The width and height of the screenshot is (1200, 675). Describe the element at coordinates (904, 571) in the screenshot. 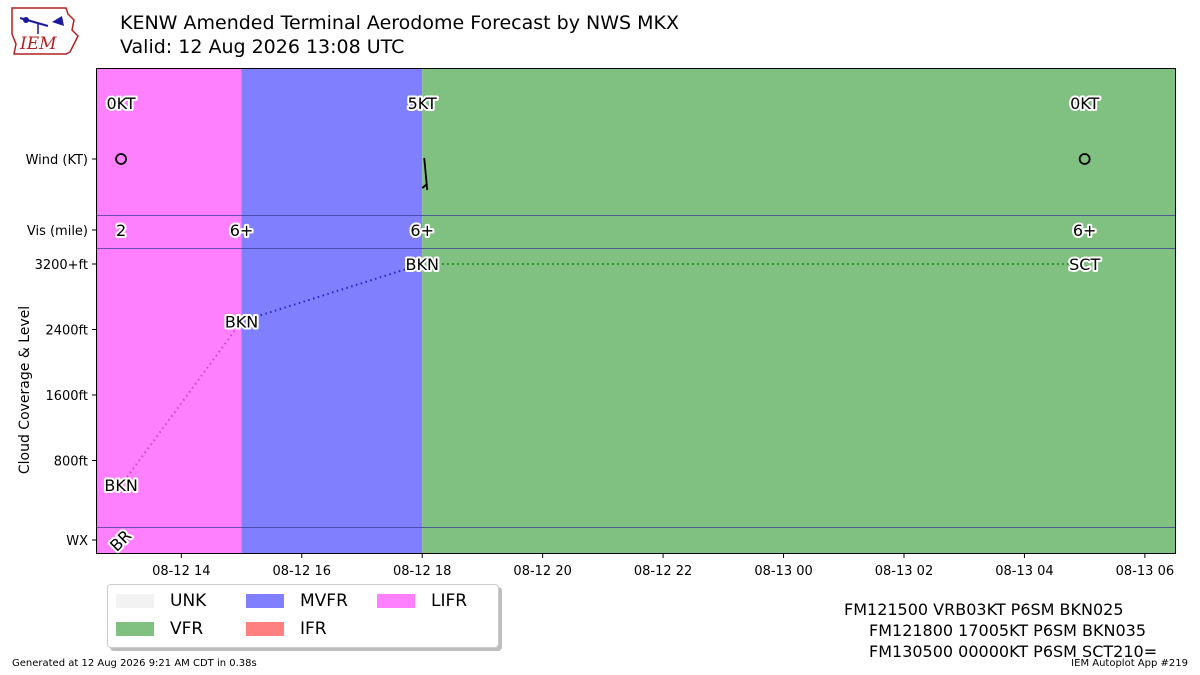

I see `x-tick-label: 08-13 02` at that location.